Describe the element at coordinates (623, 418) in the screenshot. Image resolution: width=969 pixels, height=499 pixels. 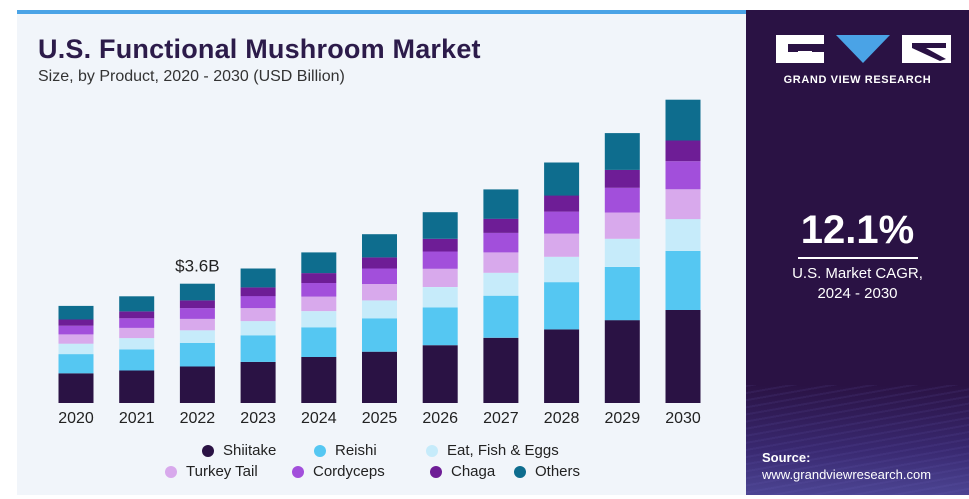
I see `x-tick-label: 2029` at that location.